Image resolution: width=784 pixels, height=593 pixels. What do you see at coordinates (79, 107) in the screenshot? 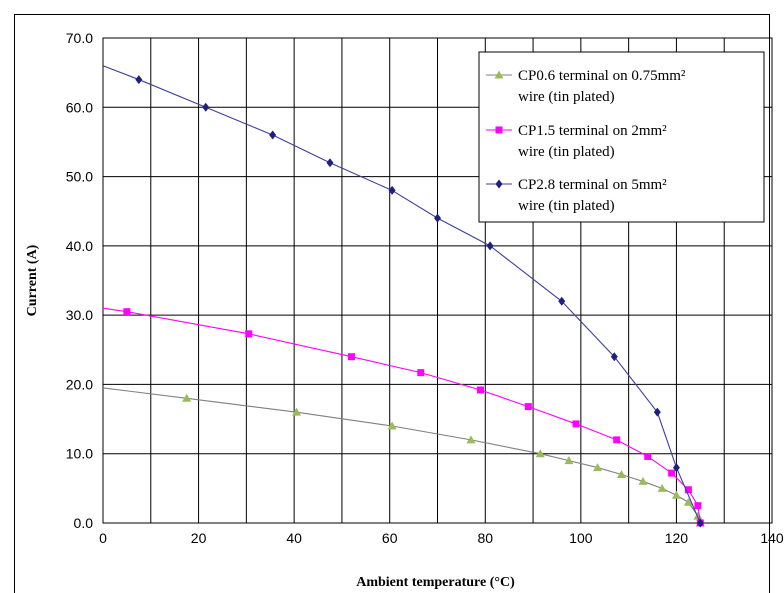
I see `y-tick-label: 60.0` at bounding box center [79, 107].